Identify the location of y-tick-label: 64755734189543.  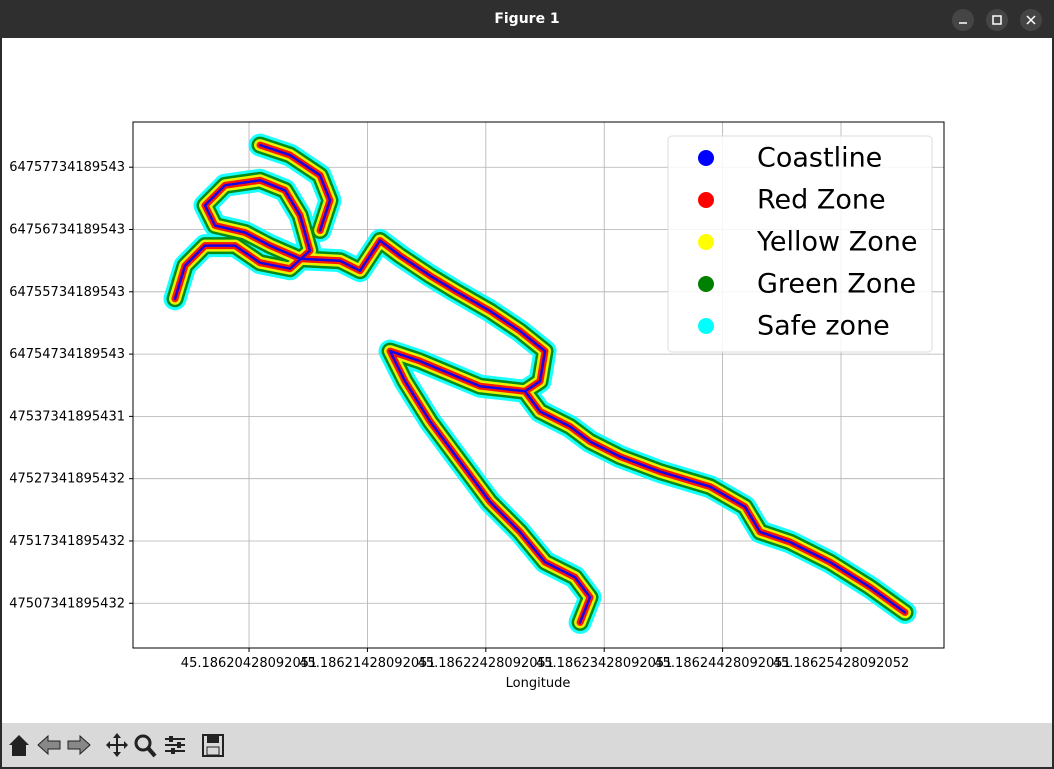
(67, 292).